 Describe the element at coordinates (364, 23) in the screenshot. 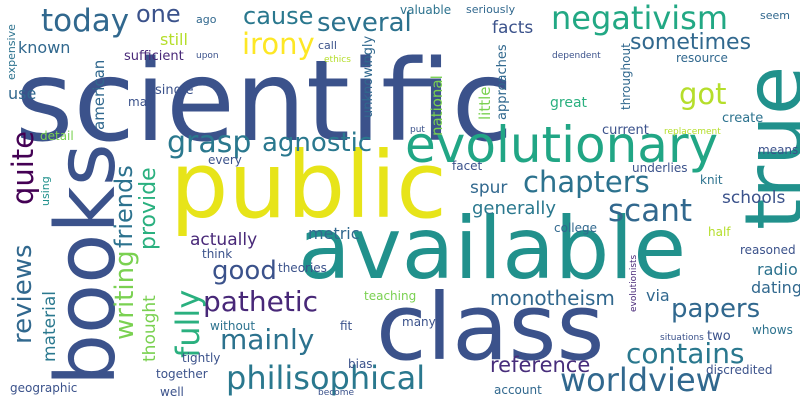

I see `word-several: several` at that location.